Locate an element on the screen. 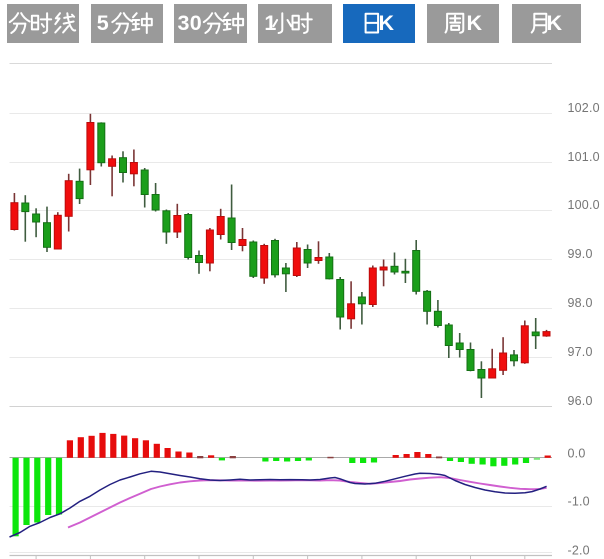 The height and width of the screenshot is (559, 604). svg-text: 0.0 is located at coordinates (577, 454).